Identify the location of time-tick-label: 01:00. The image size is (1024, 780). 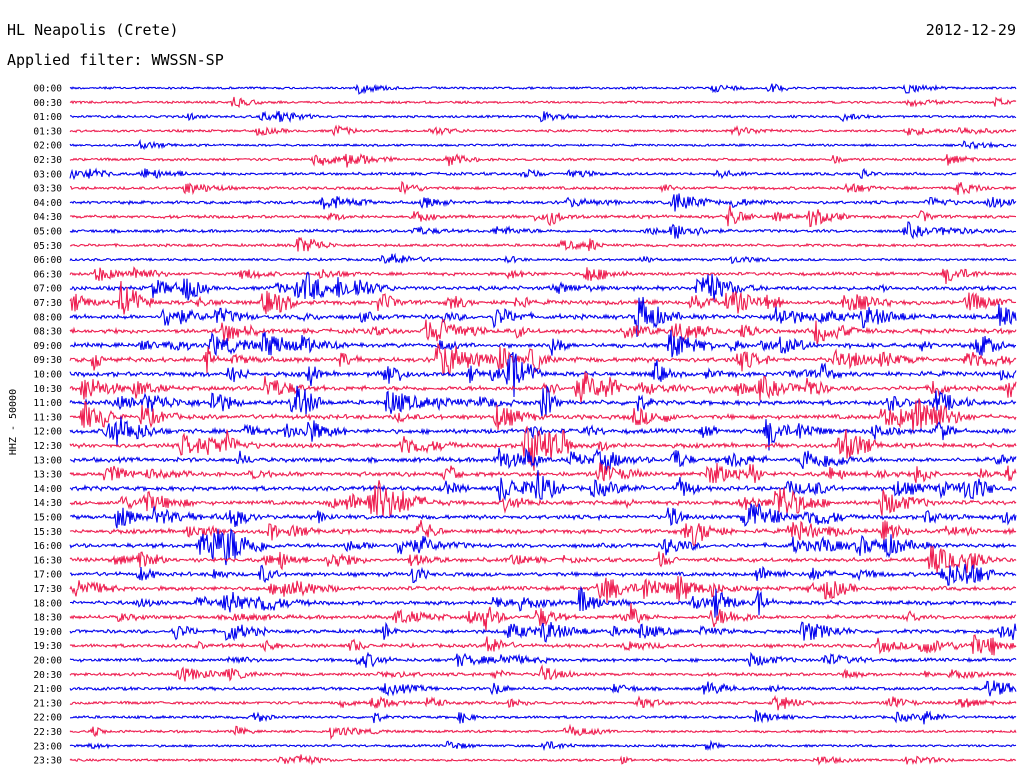
(47, 117).